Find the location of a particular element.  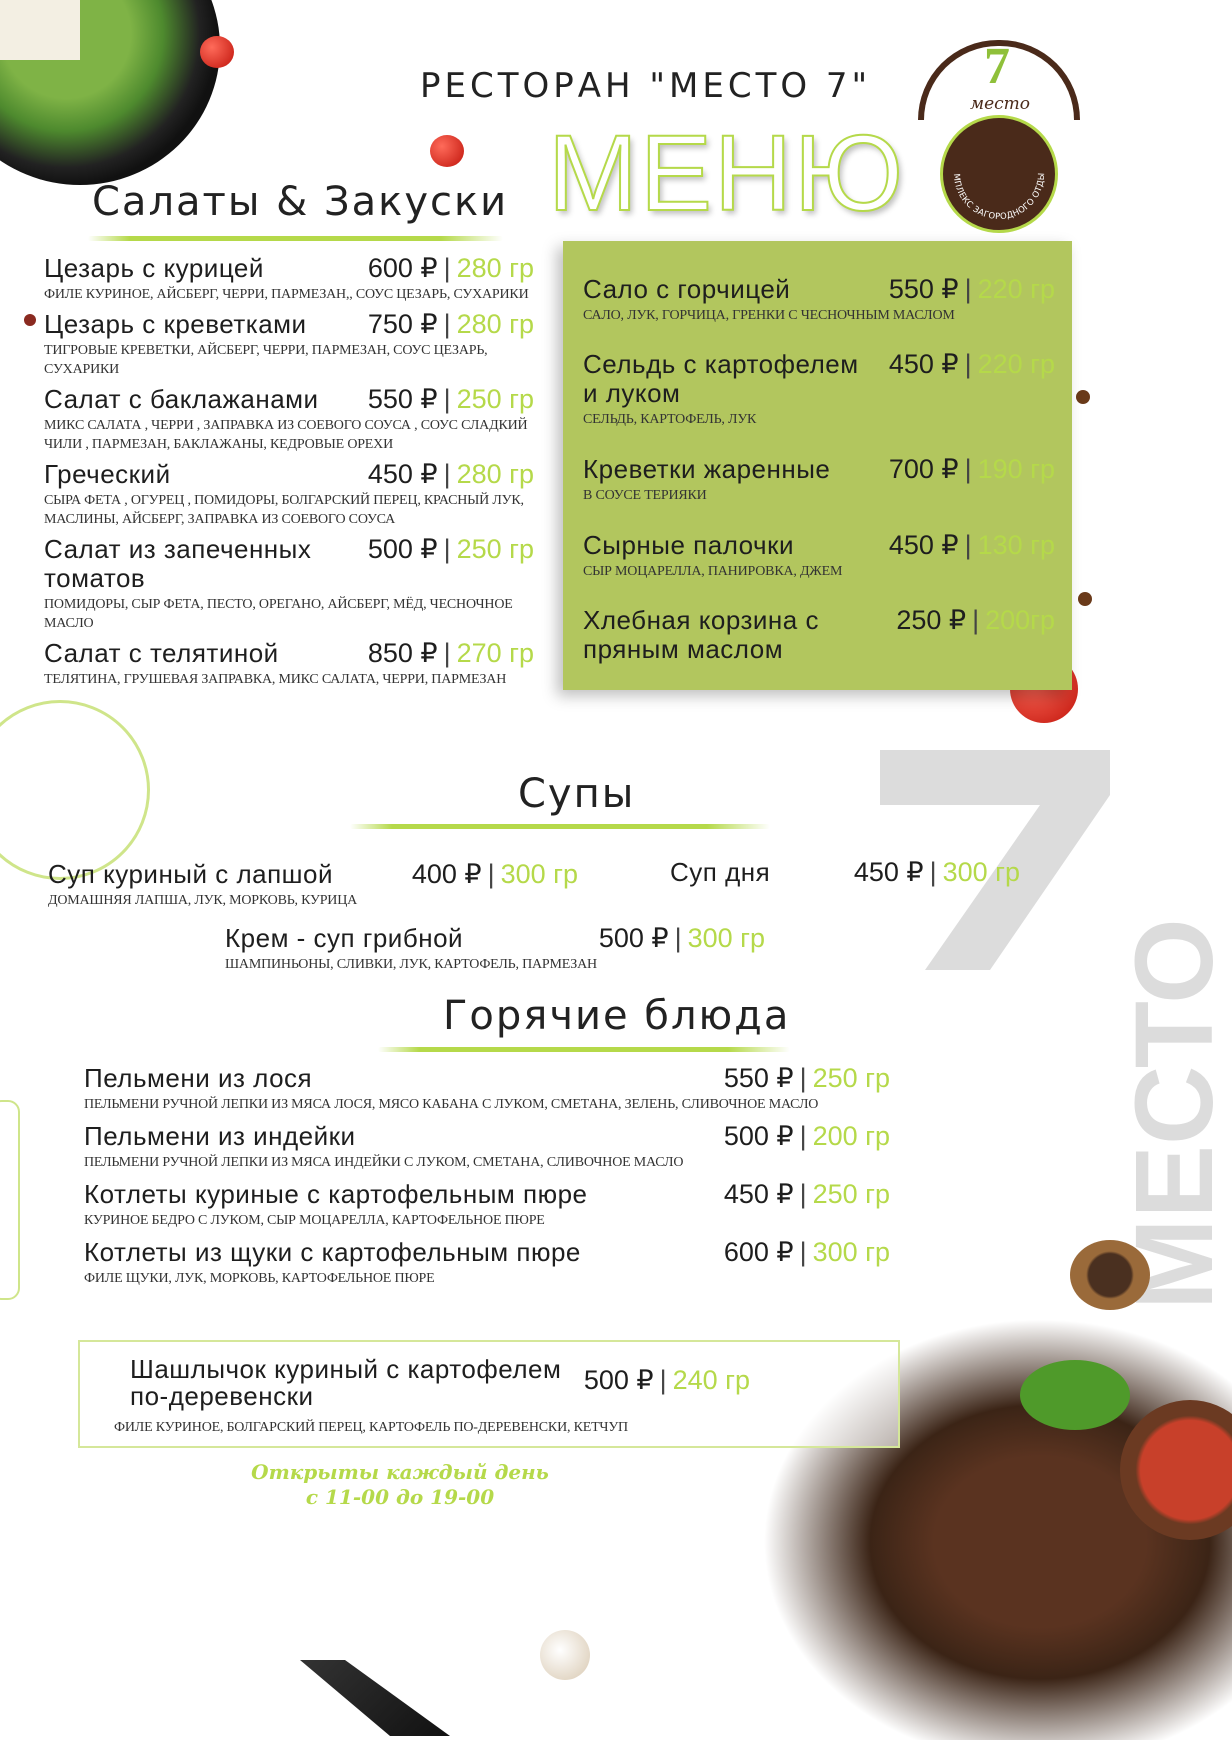

dish-price: 450 ₽ | 220 гр is located at coordinates (972, 364).